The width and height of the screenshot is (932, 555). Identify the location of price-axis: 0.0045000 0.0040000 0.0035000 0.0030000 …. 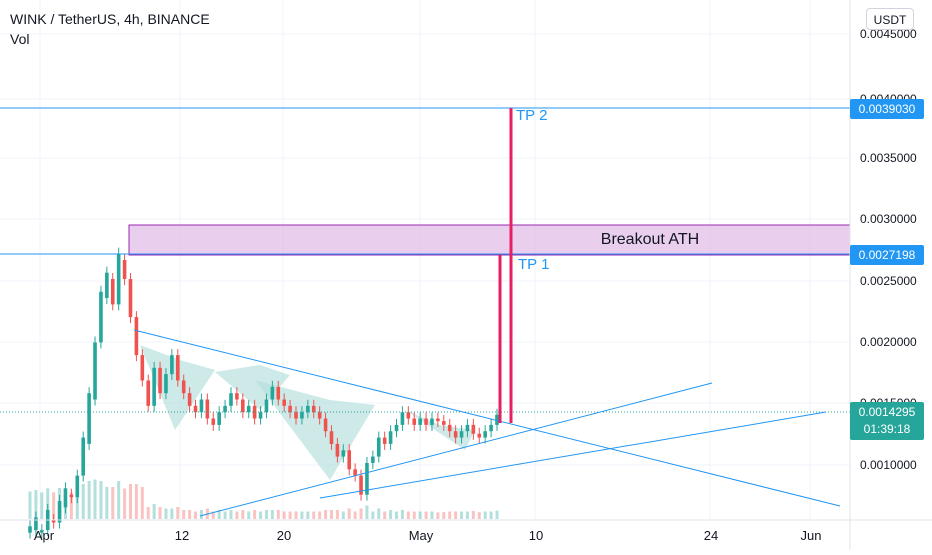
(886, 275).